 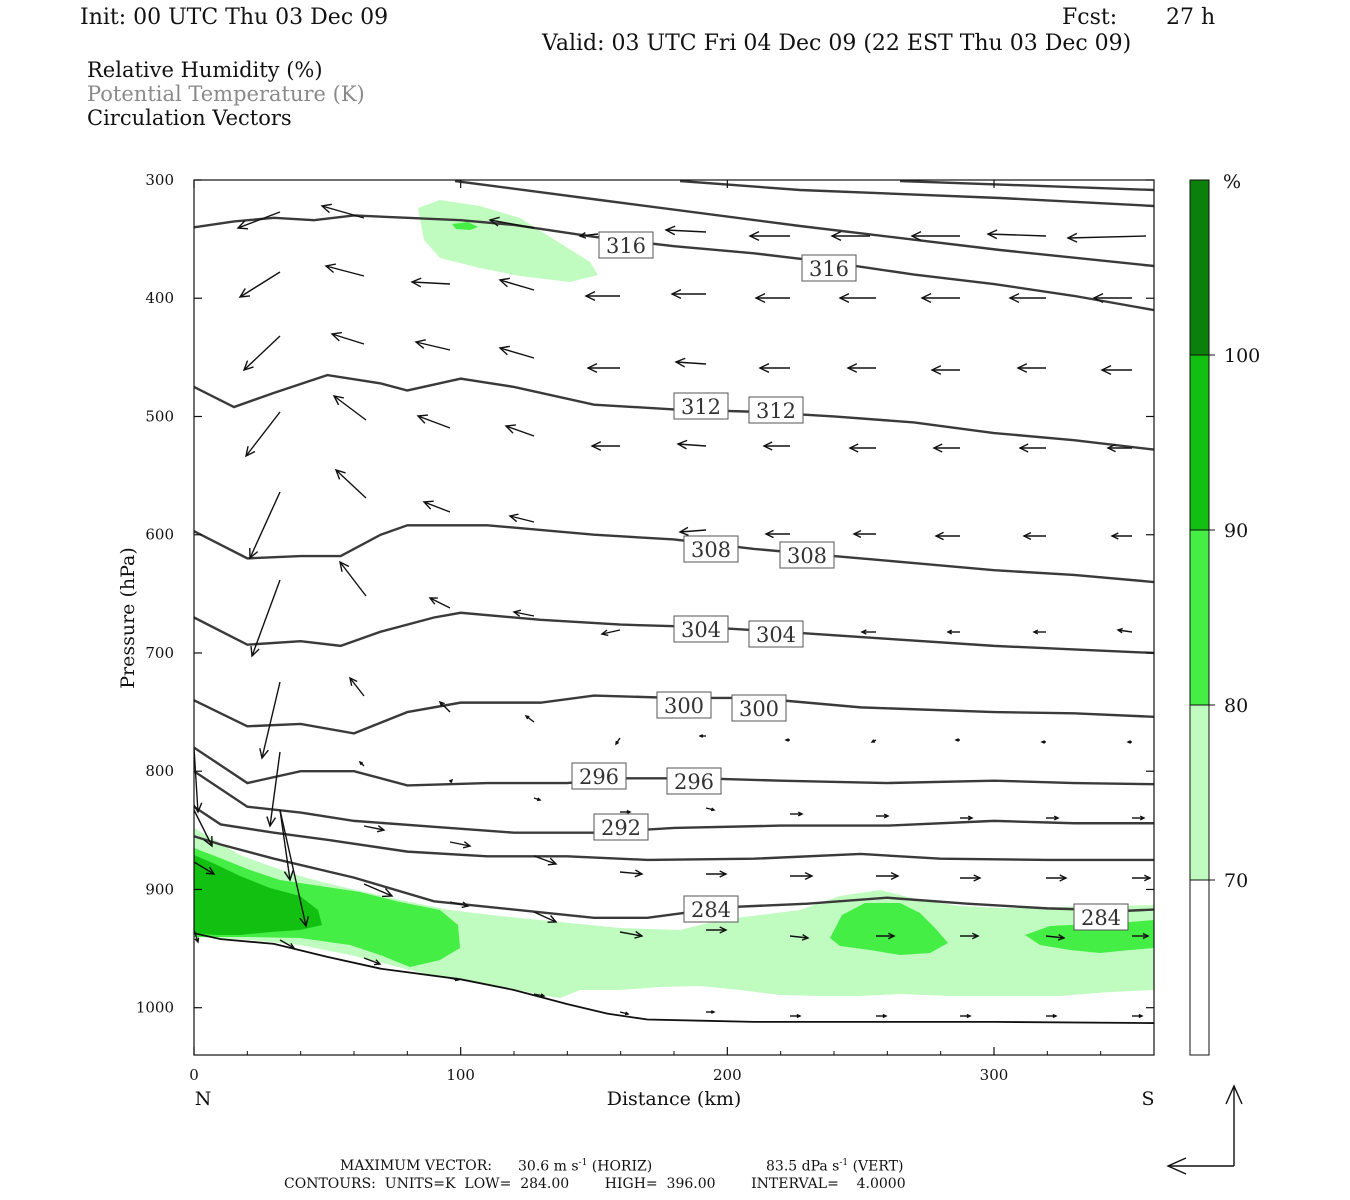 I want to click on y-tick-label: 900, so click(x=159, y=889).